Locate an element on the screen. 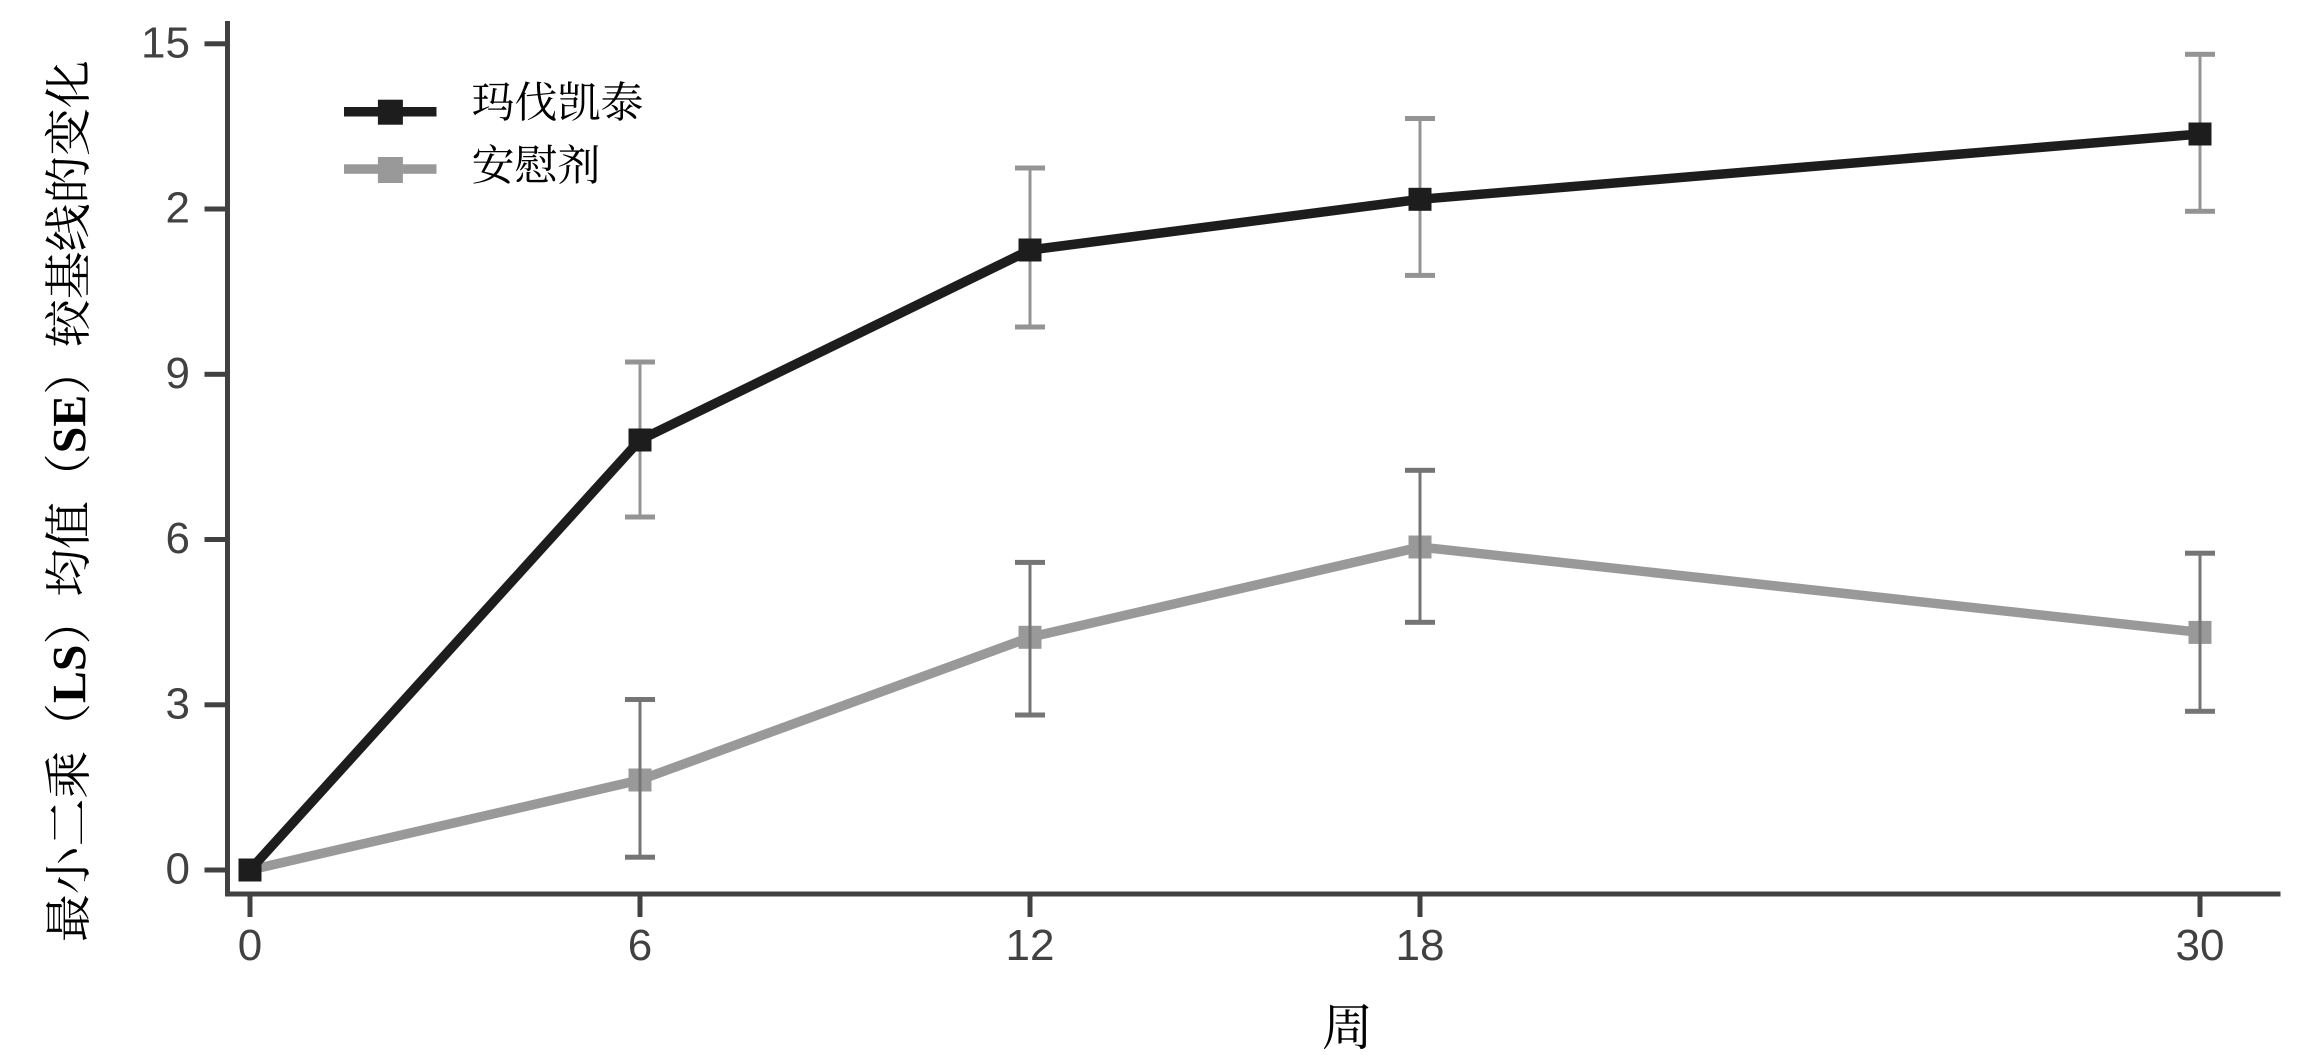  svg-text: 3 is located at coordinates (178, 703).